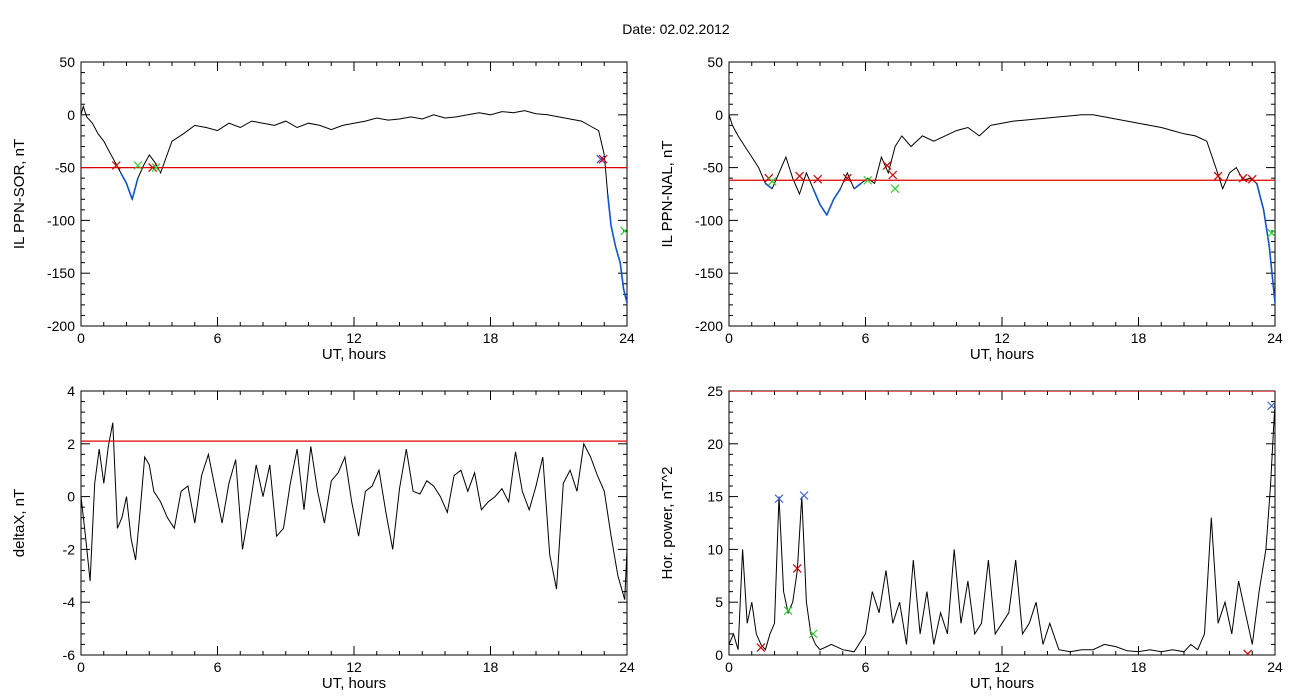 Image resolution: width=1300 pixels, height=700 pixels. I want to click on series-line, so click(354, 203).